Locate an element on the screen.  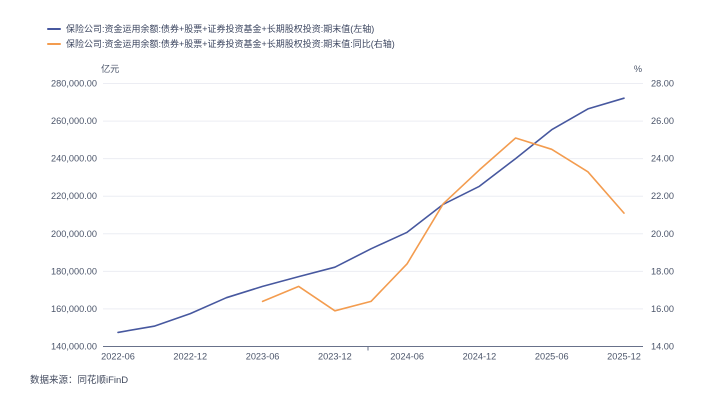
right-axis-tick-label: 16.00 is located at coordinates (662, 309).